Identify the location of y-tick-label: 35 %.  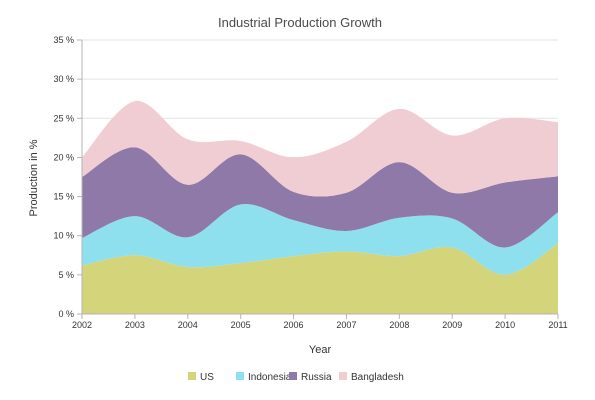
(63, 40).